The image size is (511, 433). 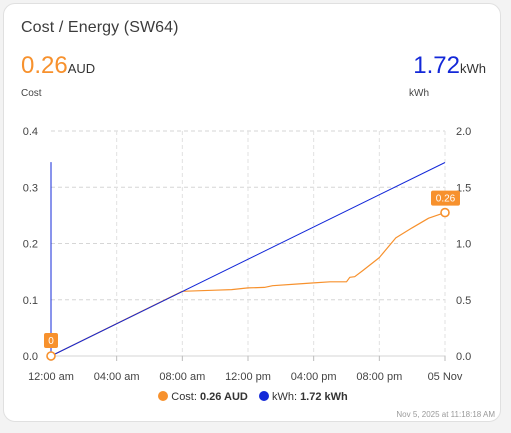 What do you see at coordinates (30, 132) in the screenshot?
I see `y-left-tick-label: 0.4` at bounding box center [30, 132].